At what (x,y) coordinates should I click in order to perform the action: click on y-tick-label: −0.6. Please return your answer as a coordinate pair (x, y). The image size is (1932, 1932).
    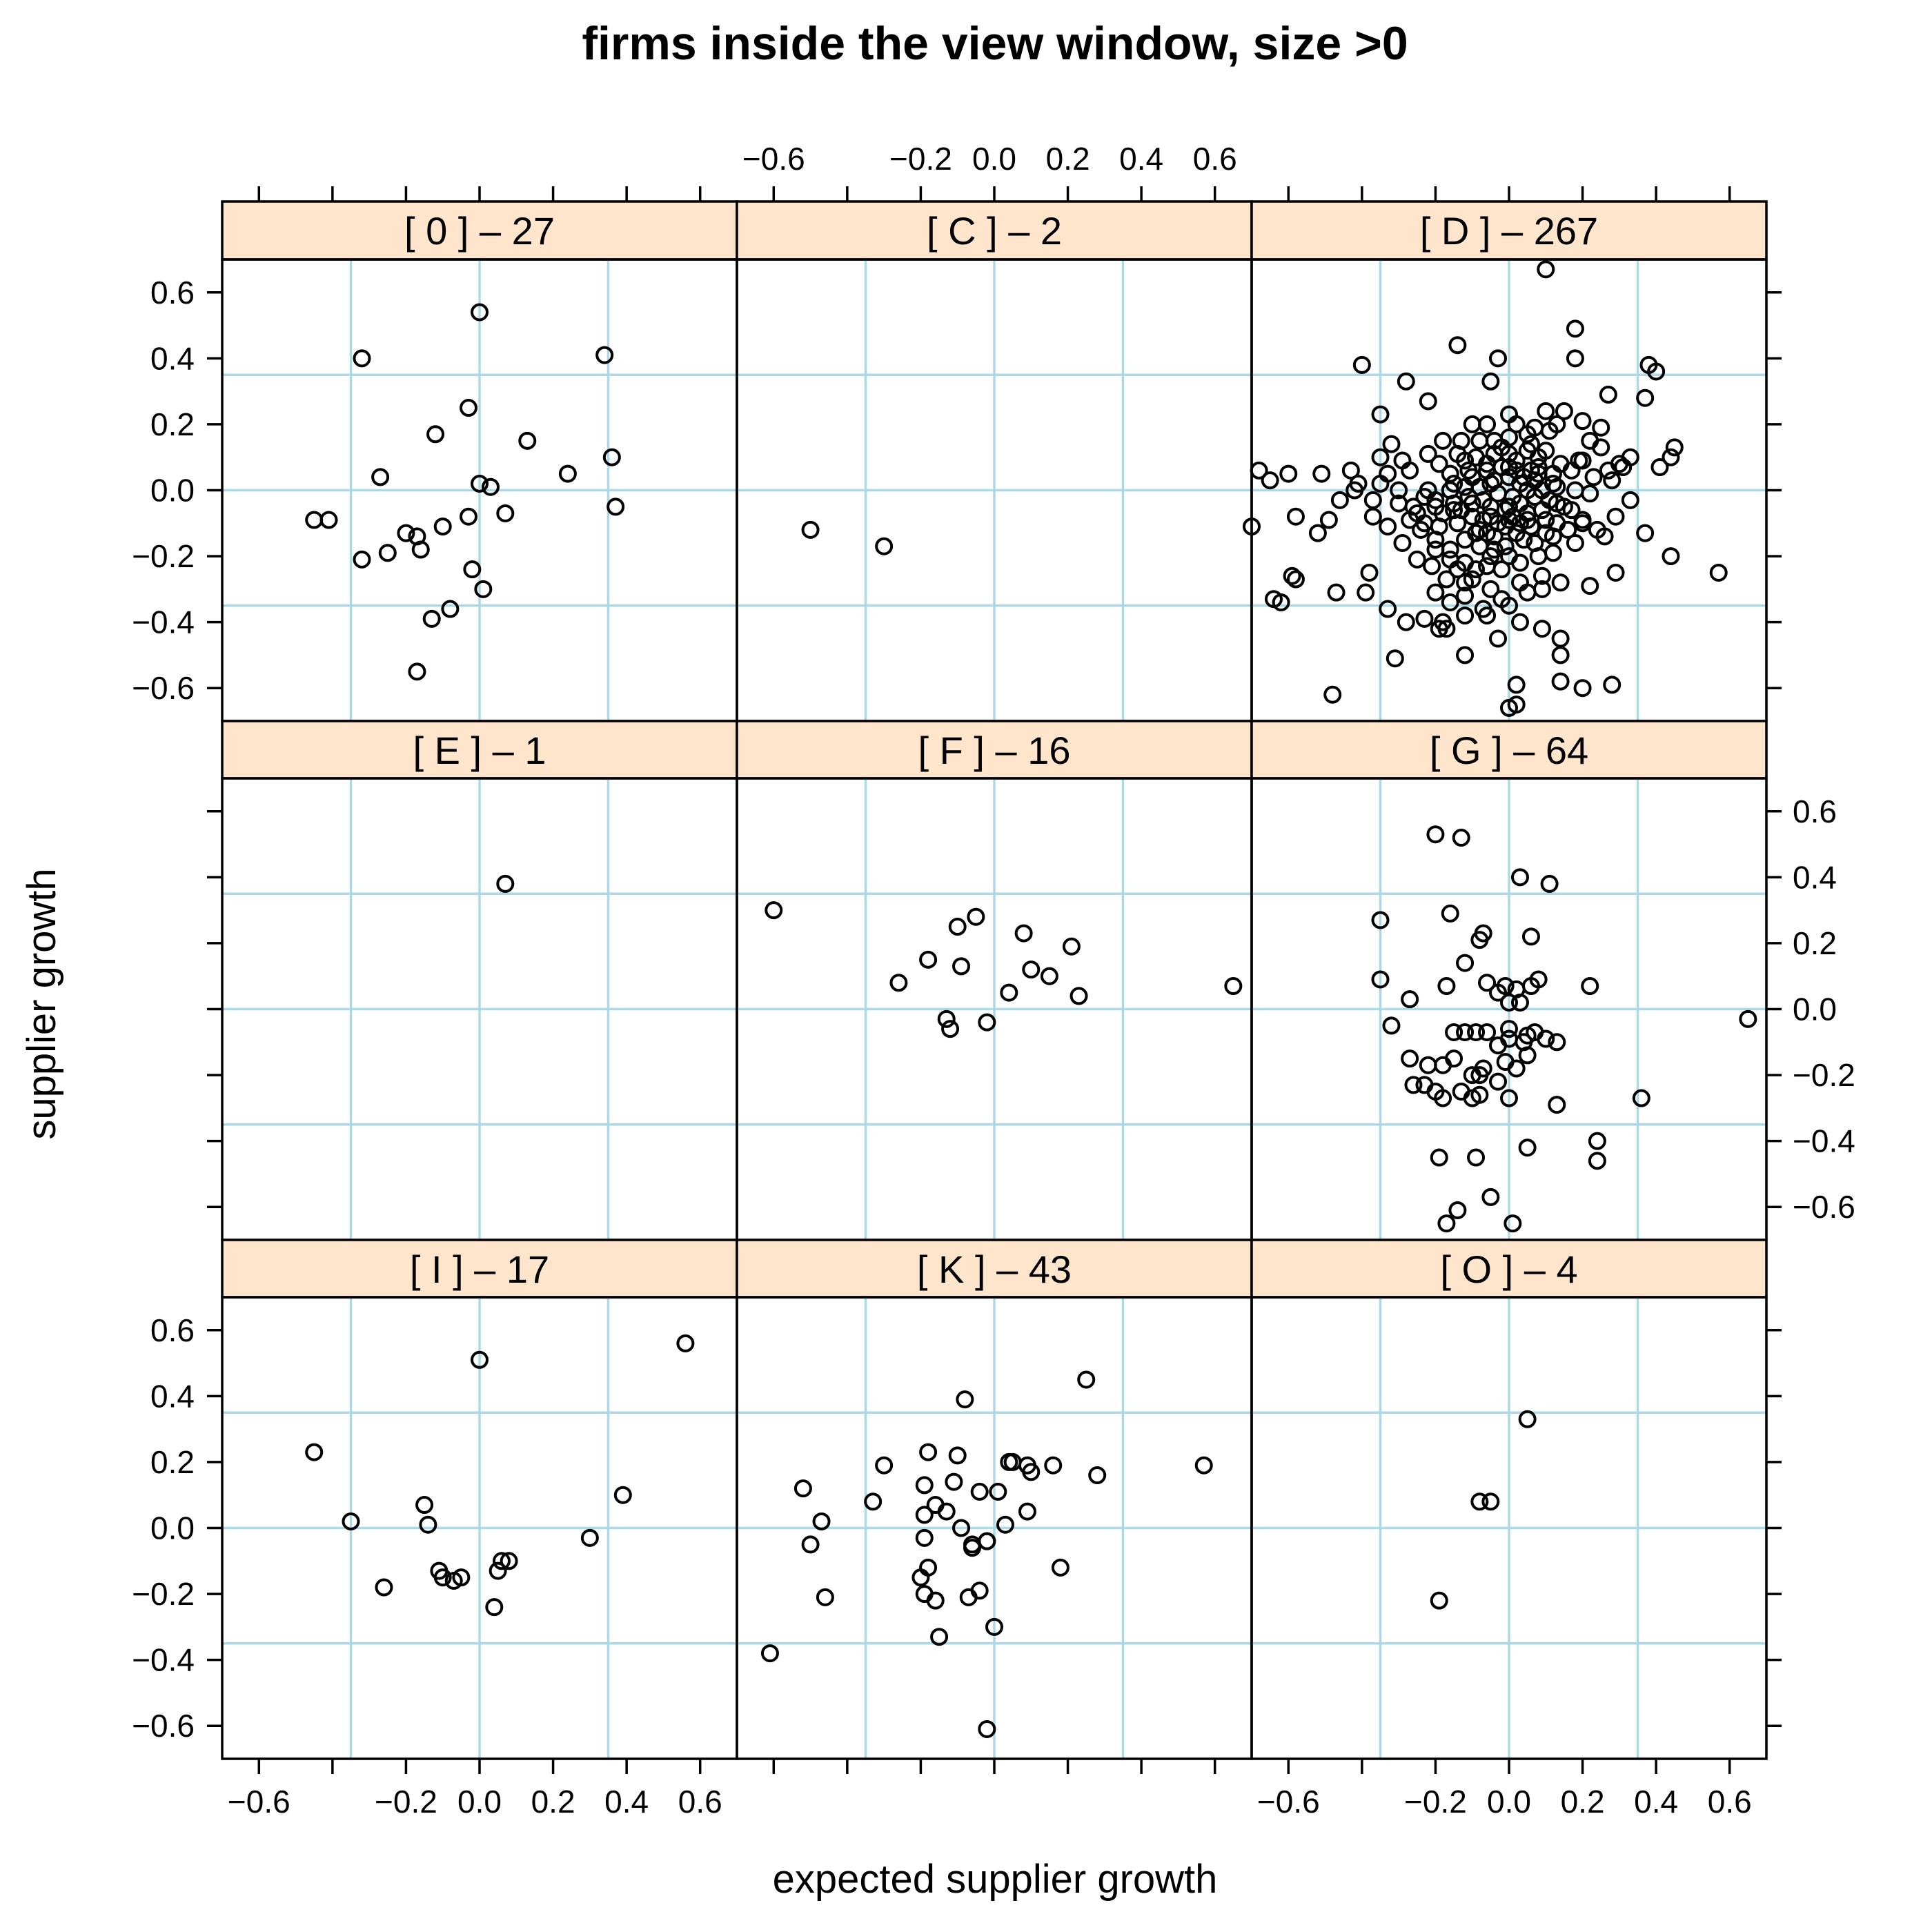
    Looking at the image, I should click on (163, 1726).